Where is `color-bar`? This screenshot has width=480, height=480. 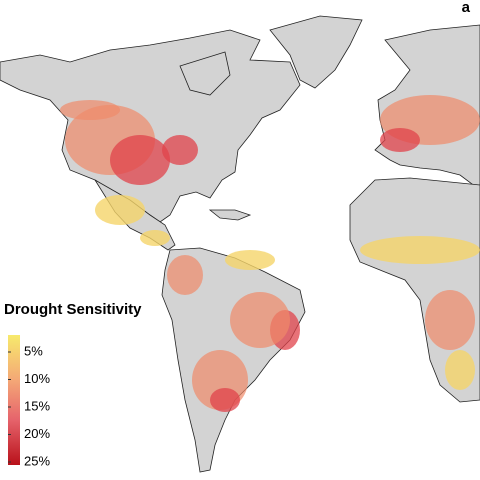
color-bar is located at coordinates (14, 400).